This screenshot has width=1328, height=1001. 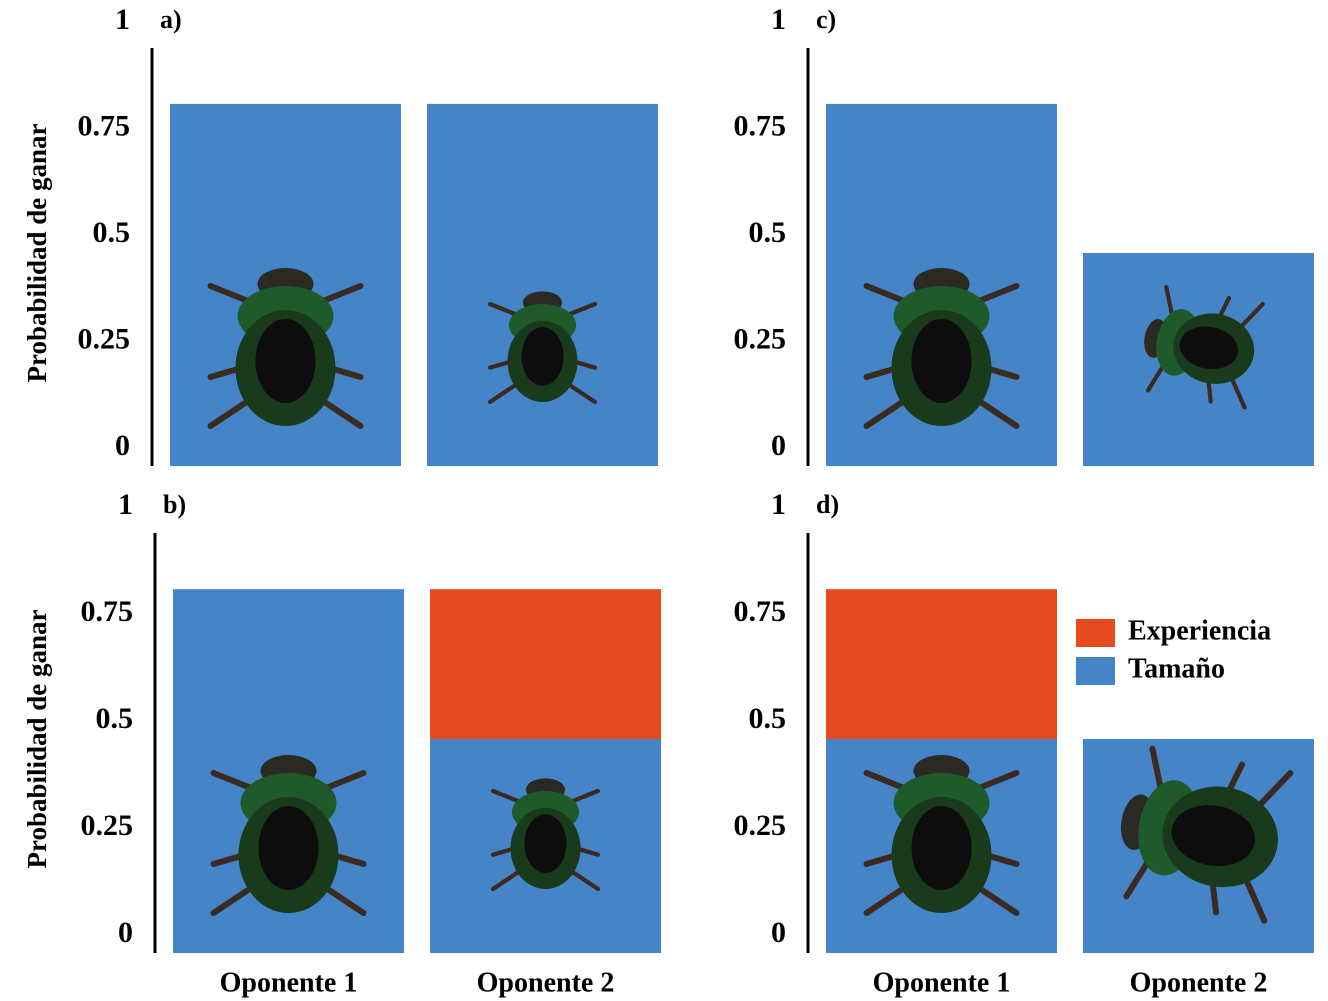 I want to click on panel-label: d), so click(x=827, y=504).